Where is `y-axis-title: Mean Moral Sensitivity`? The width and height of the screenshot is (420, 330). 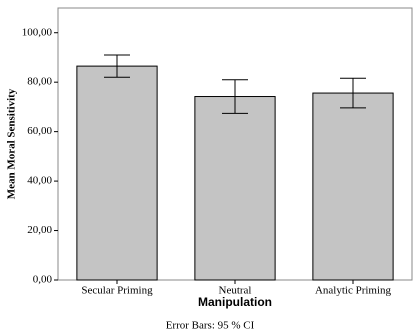
y-axis-title: Mean Moral Sensitivity is located at coordinates (12, 143).